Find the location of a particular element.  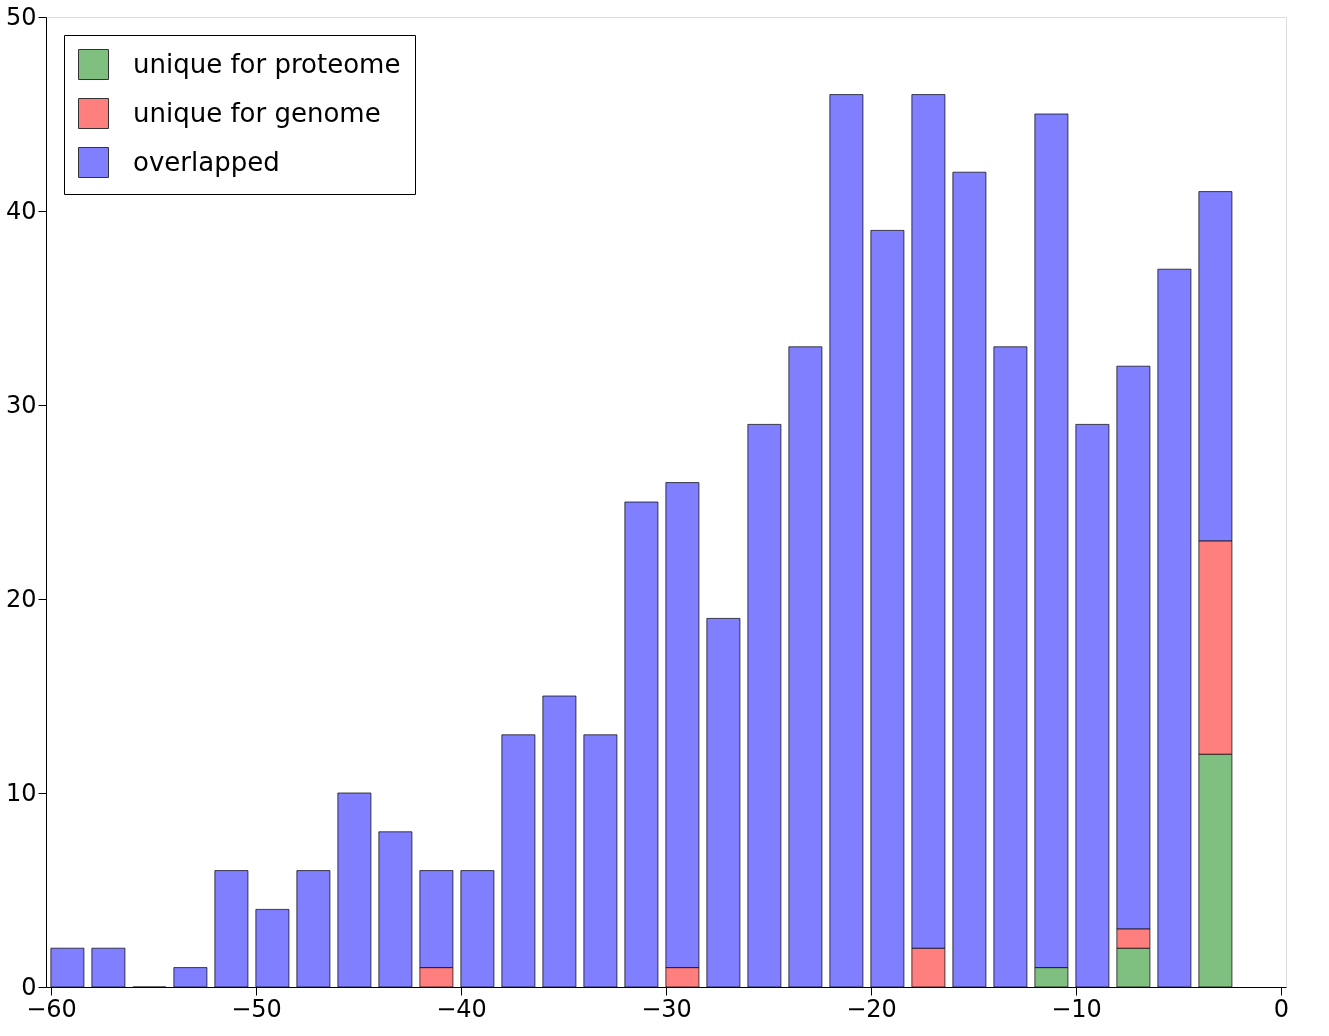

y-tick-label: 10 is located at coordinates (21, 792).